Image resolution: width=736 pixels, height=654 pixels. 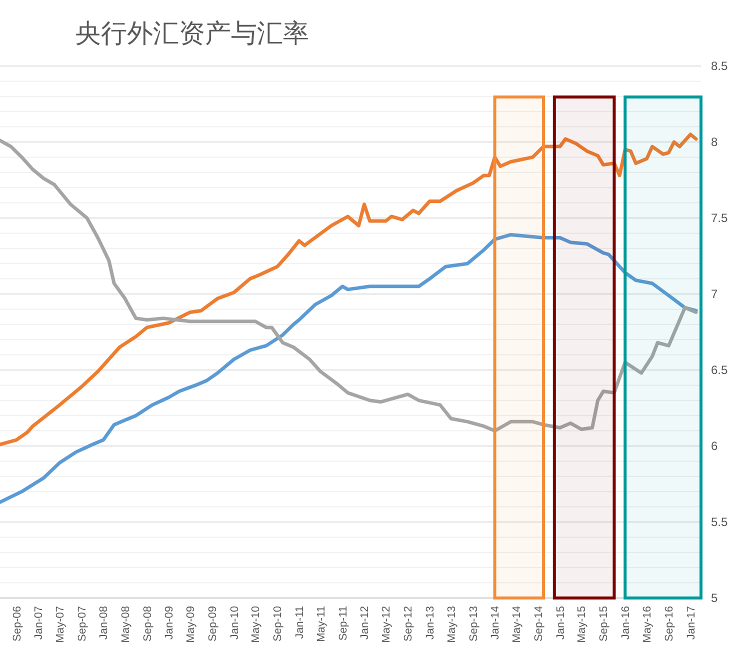 What do you see at coordinates (212, 624) in the screenshot?
I see `x-tick-label: Sep-09` at bounding box center [212, 624].